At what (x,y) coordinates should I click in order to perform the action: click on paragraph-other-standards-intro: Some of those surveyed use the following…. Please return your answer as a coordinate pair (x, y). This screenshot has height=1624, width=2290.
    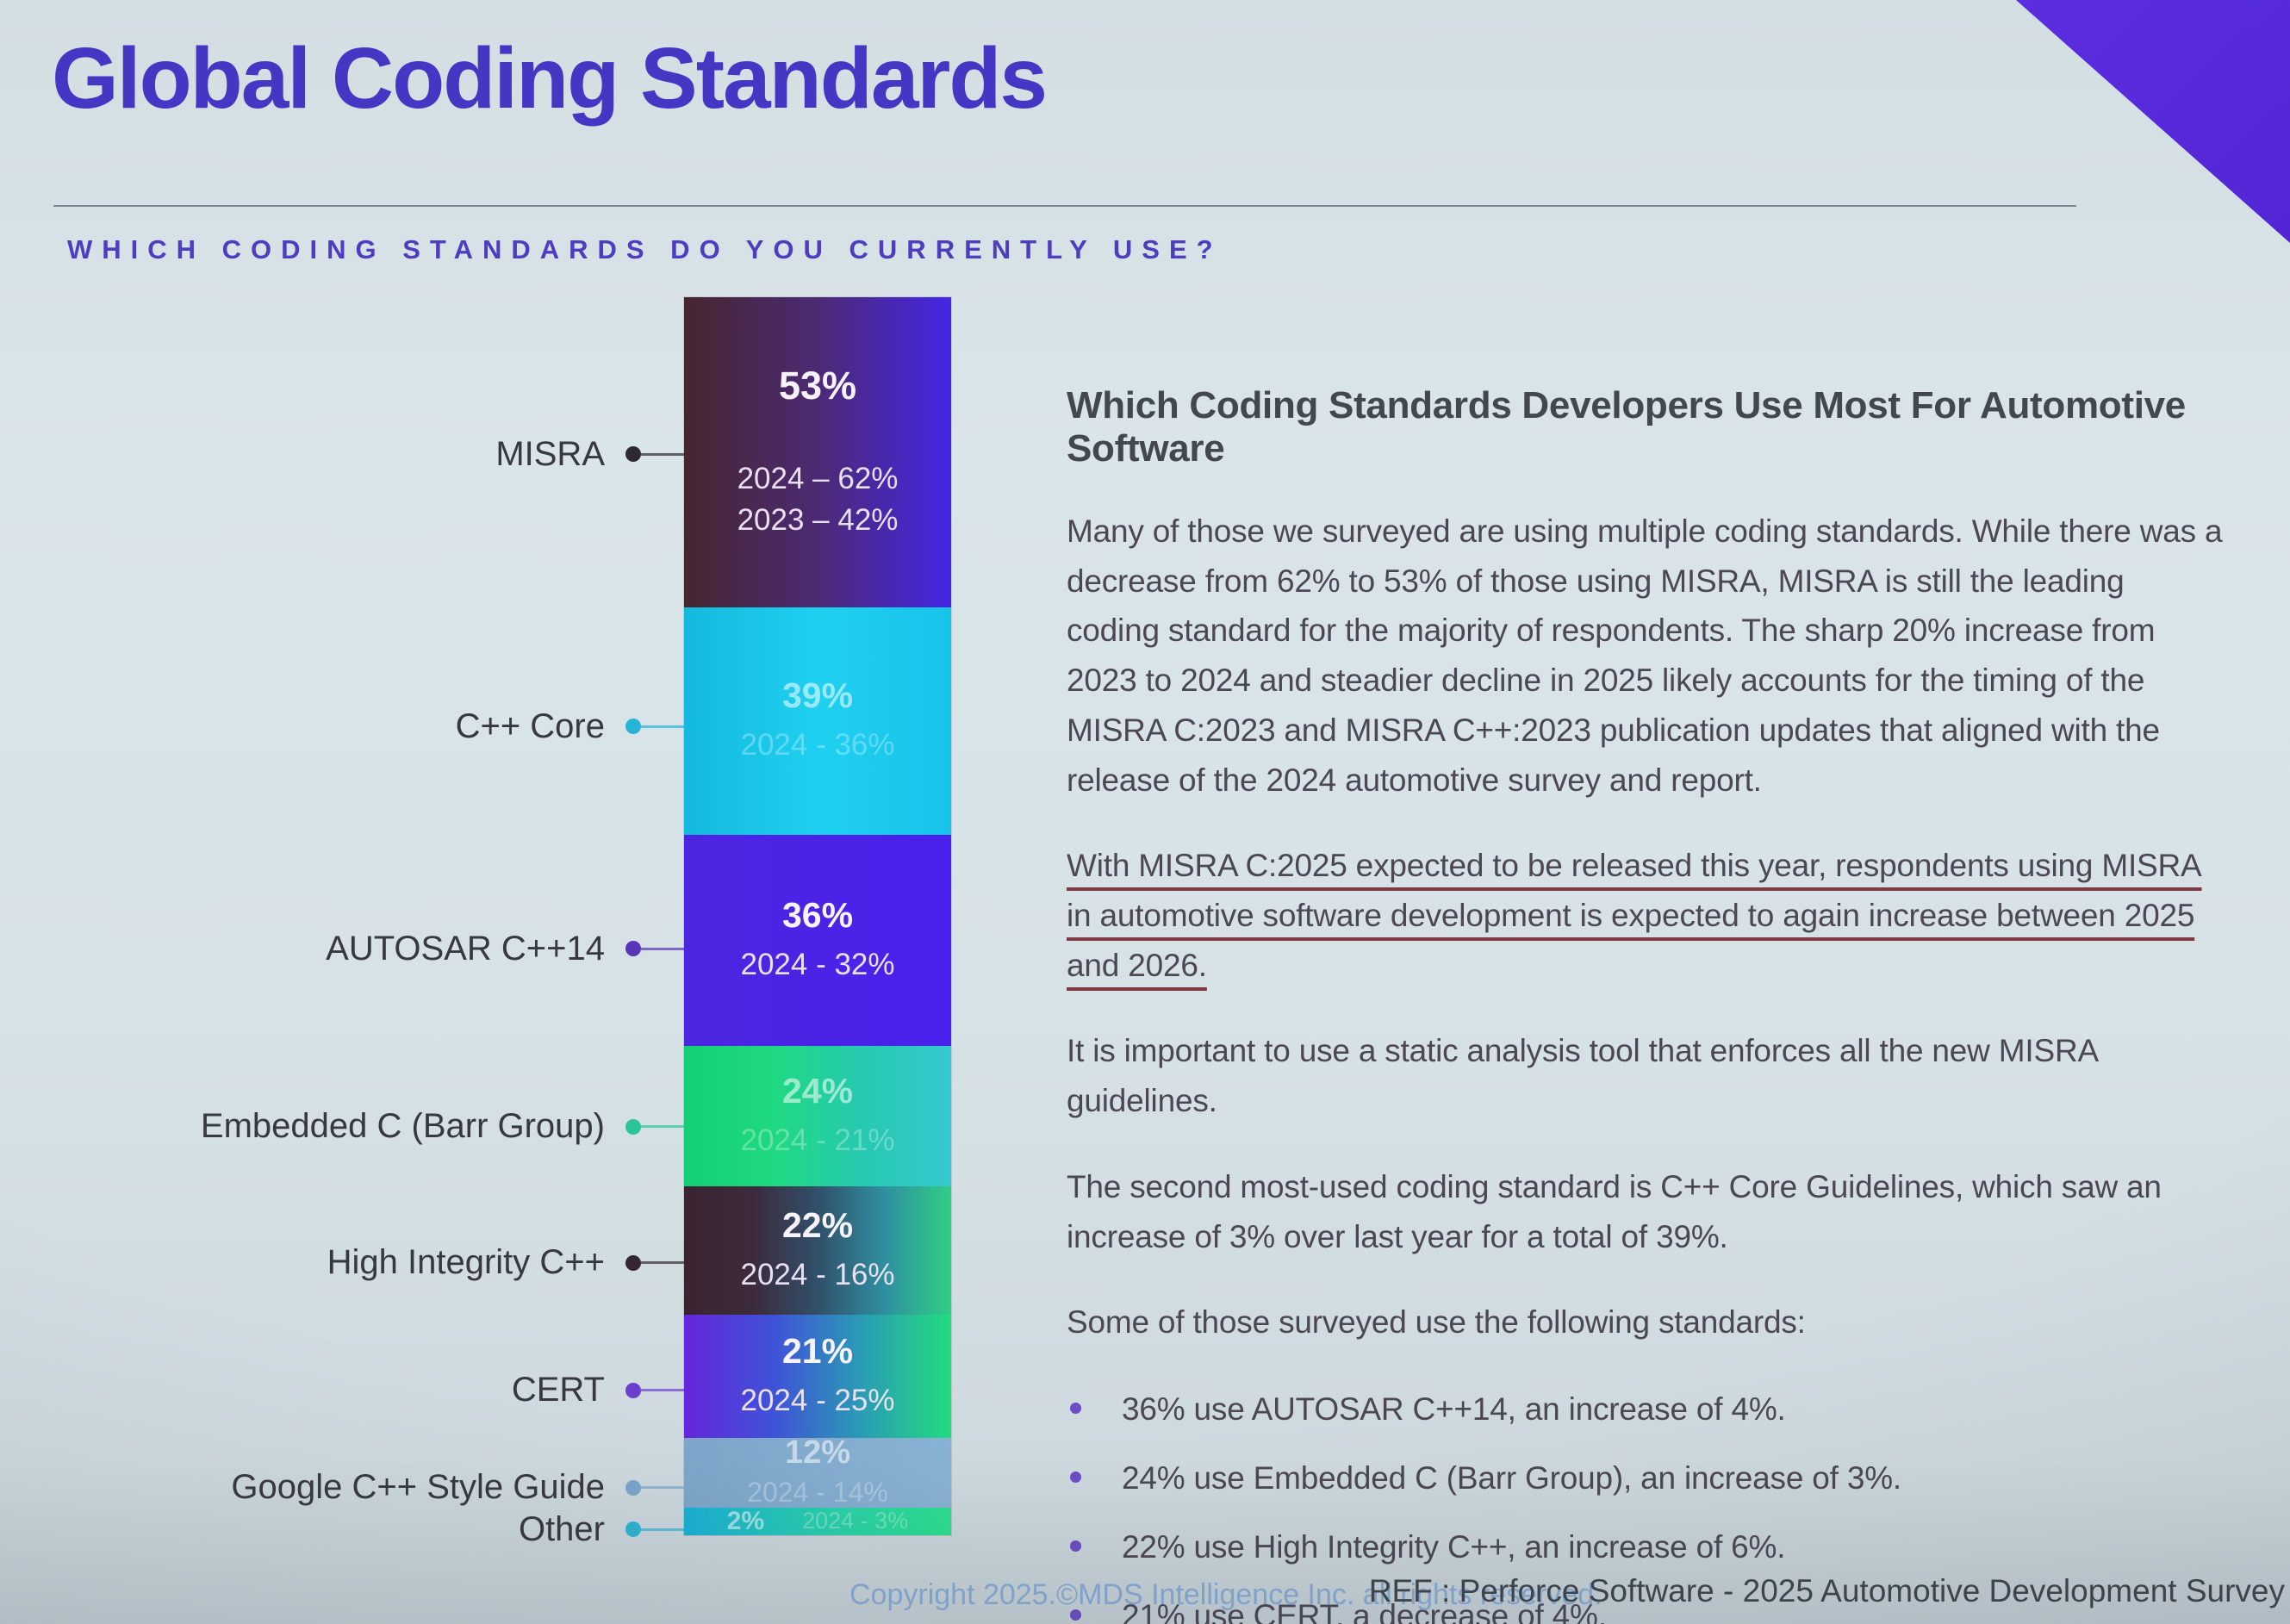
    Looking at the image, I should click on (1436, 1322).